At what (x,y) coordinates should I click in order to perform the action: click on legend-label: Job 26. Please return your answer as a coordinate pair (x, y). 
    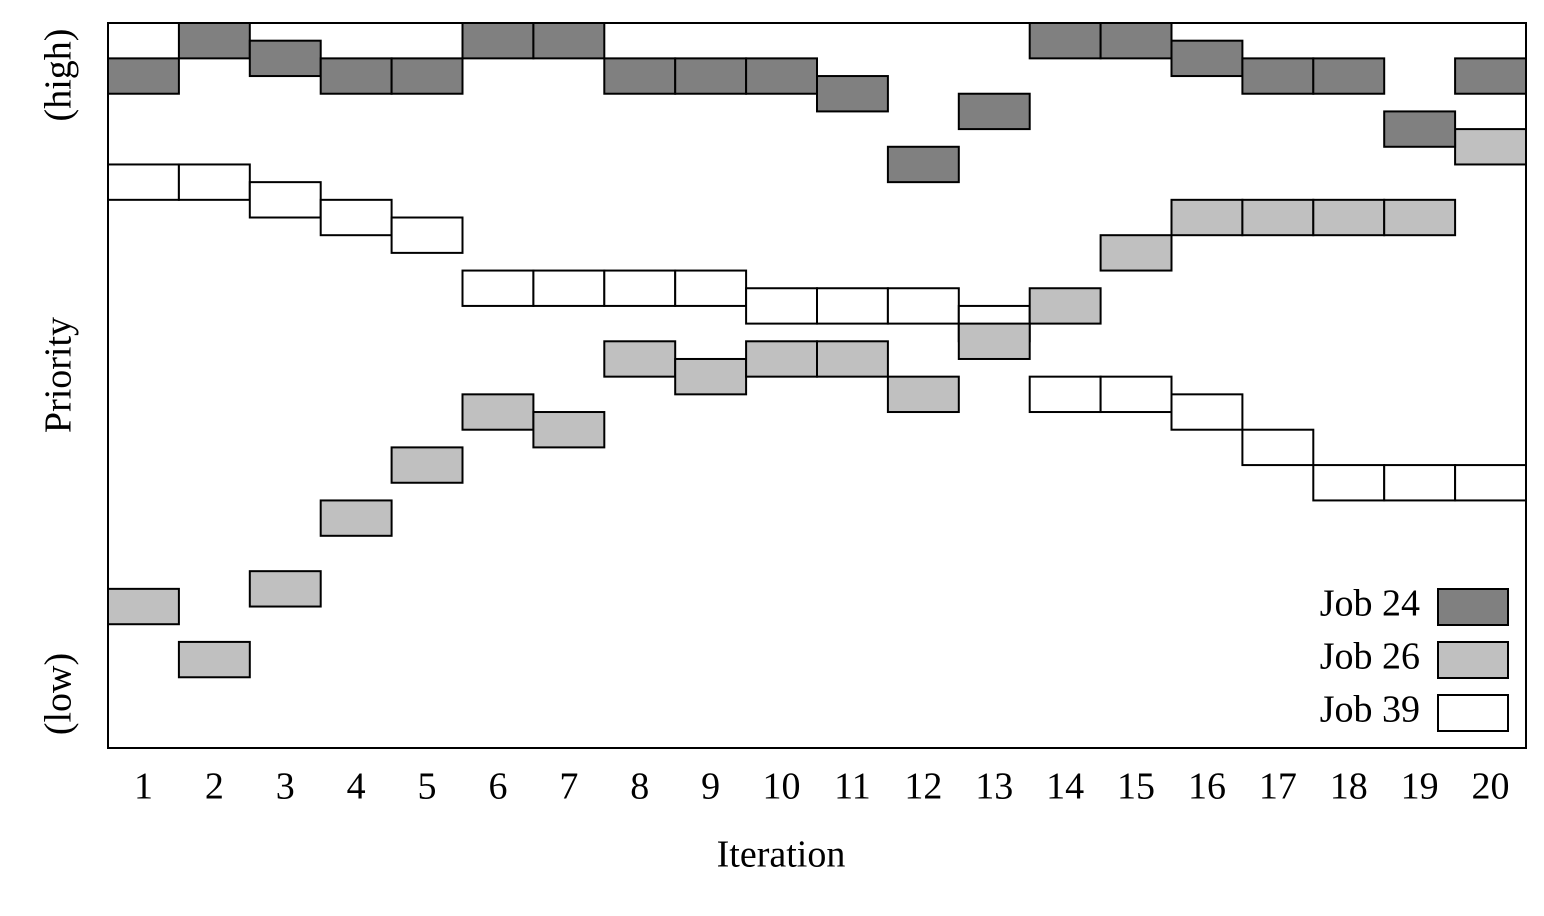
    Looking at the image, I should click on (1370, 657).